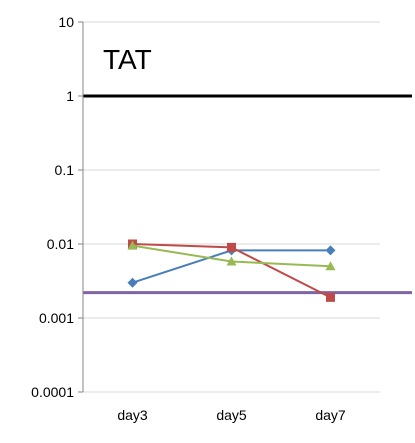 The width and height of the screenshot is (415, 443). I want to click on y-tick-label: 0.1, so click(65, 170).